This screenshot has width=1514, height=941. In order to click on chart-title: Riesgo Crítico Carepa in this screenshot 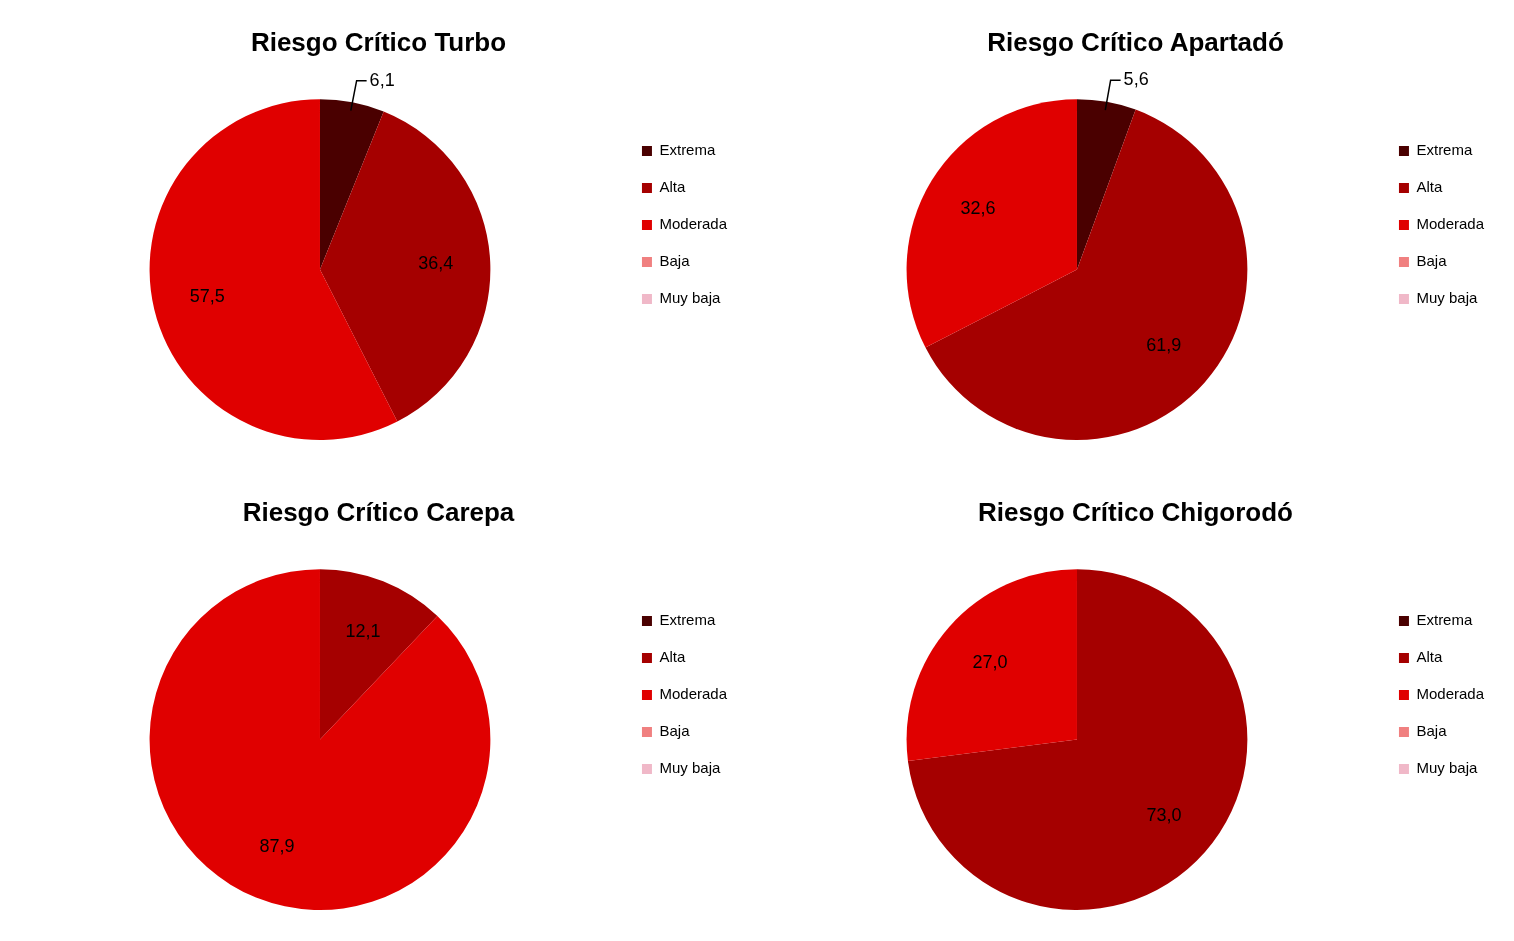, I will do `click(378, 511)`.